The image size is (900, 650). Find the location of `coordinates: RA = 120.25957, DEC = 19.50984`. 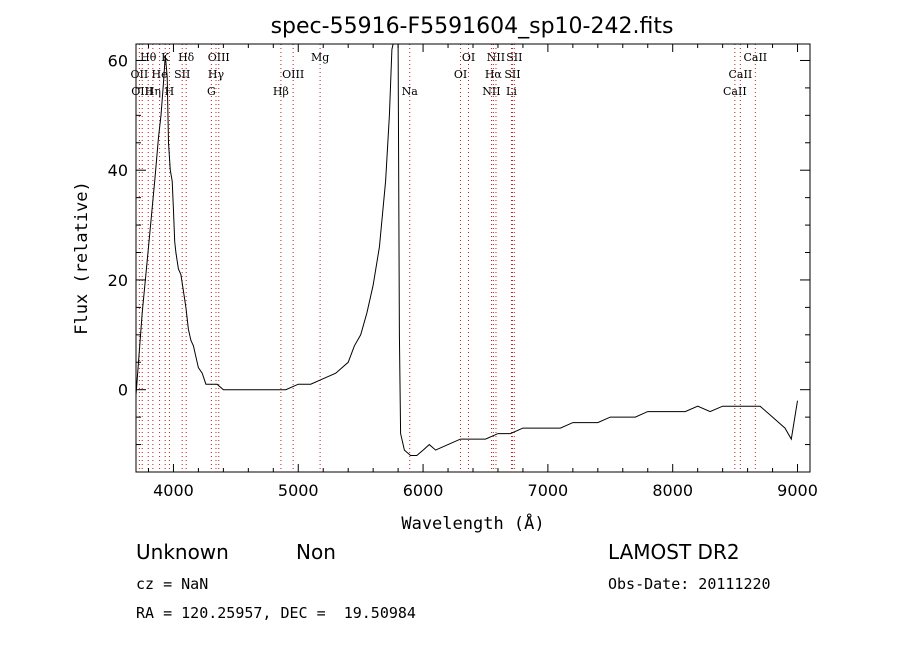

coordinates: RA = 120.25957, DEC = 19.50984 is located at coordinates (276, 613).